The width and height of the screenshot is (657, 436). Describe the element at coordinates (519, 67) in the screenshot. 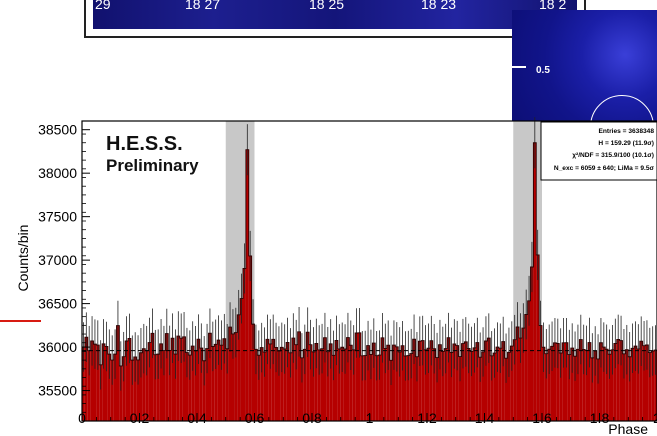

I see `inset-tick-mark` at that location.